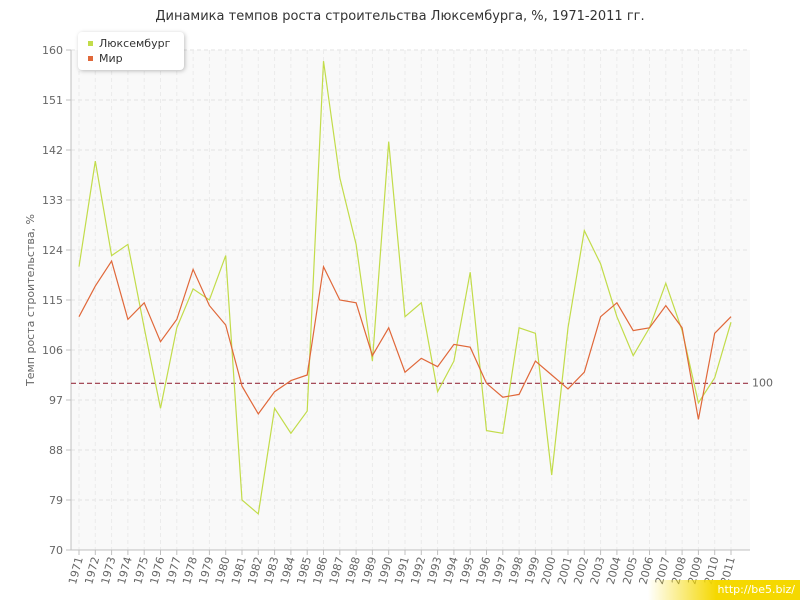  I want to click on legend-item-luxembourg: Люксембург, so click(129, 44).